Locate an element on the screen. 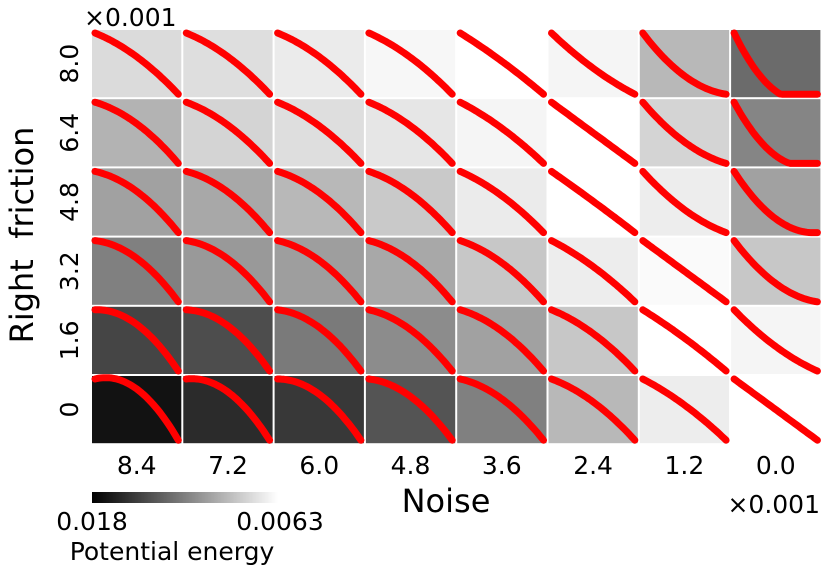  colorbar-max-label: 0.0063 is located at coordinates (279, 521).